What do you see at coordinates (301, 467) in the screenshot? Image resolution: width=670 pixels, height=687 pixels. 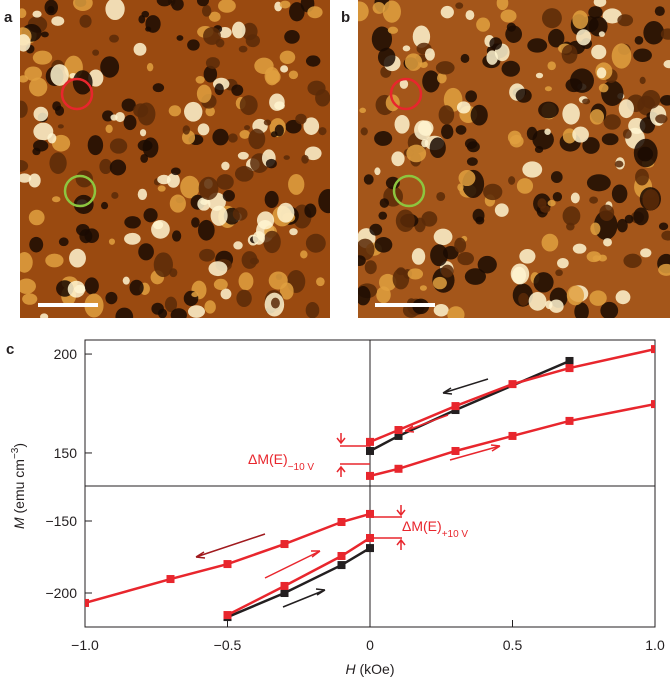 I see `annotation-subscript: −10 V` at bounding box center [301, 467].